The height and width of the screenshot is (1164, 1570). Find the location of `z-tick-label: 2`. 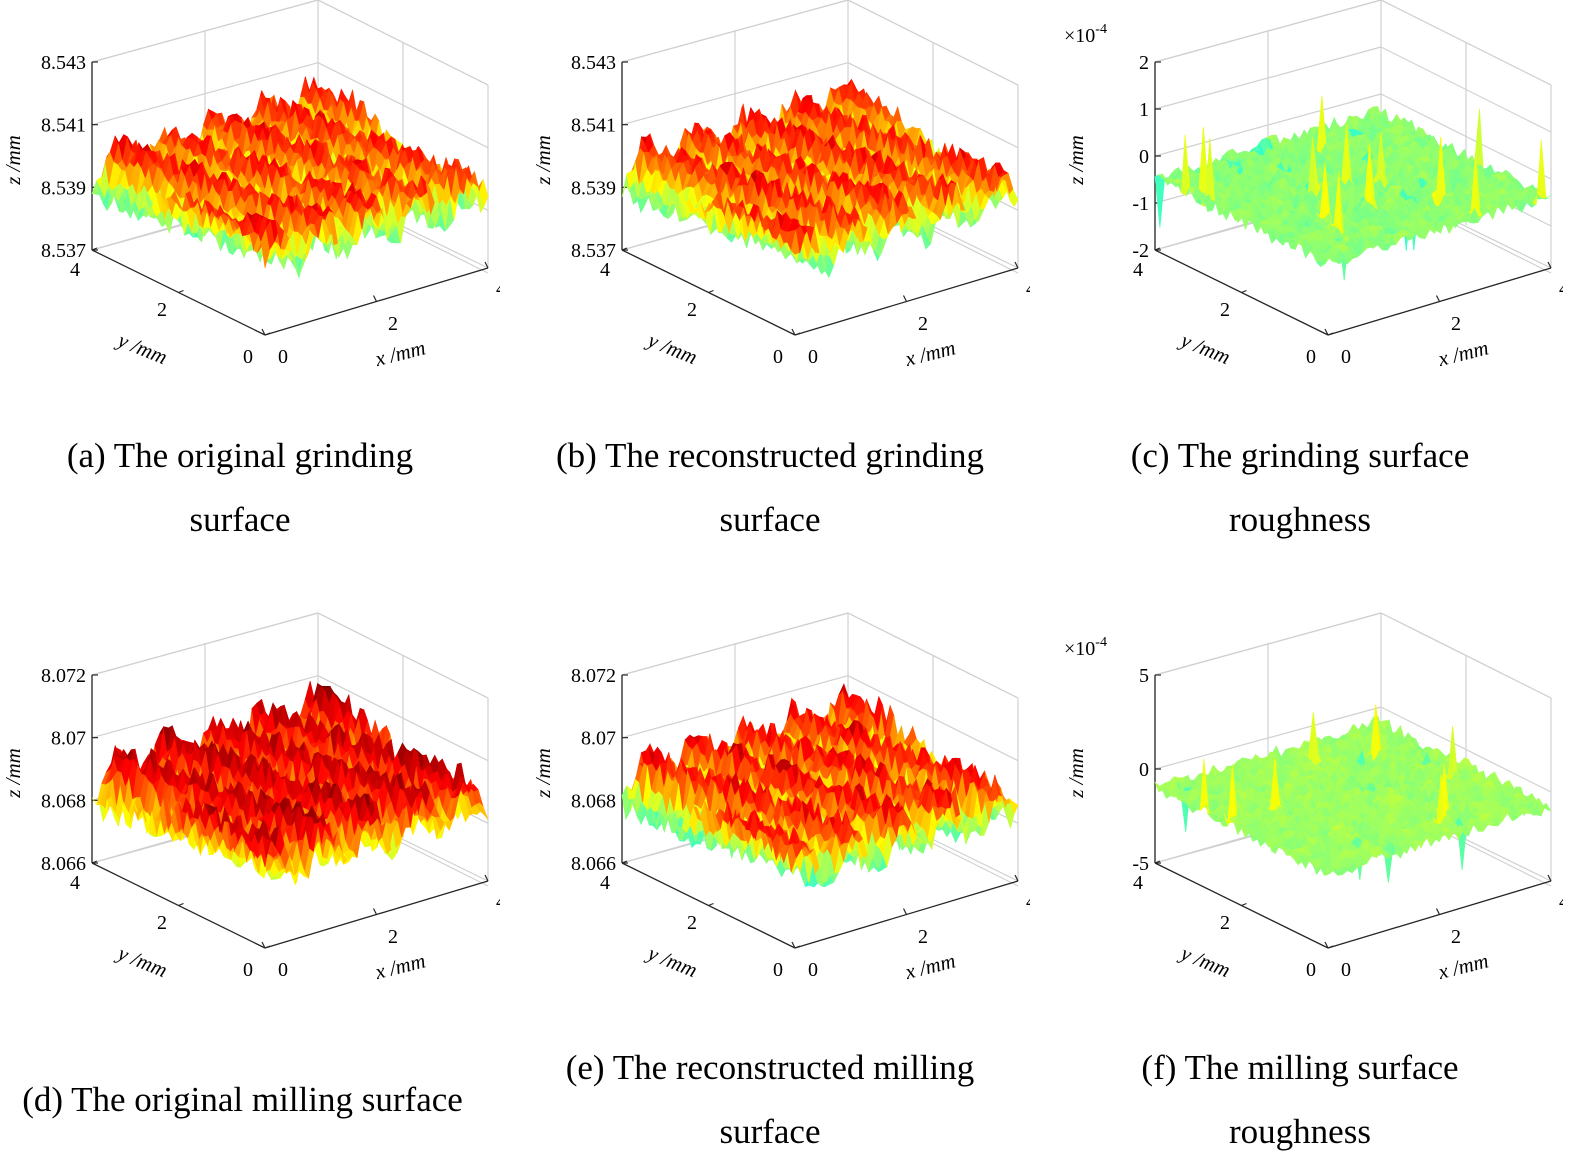

z-tick-label: 2 is located at coordinates (1144, 63).